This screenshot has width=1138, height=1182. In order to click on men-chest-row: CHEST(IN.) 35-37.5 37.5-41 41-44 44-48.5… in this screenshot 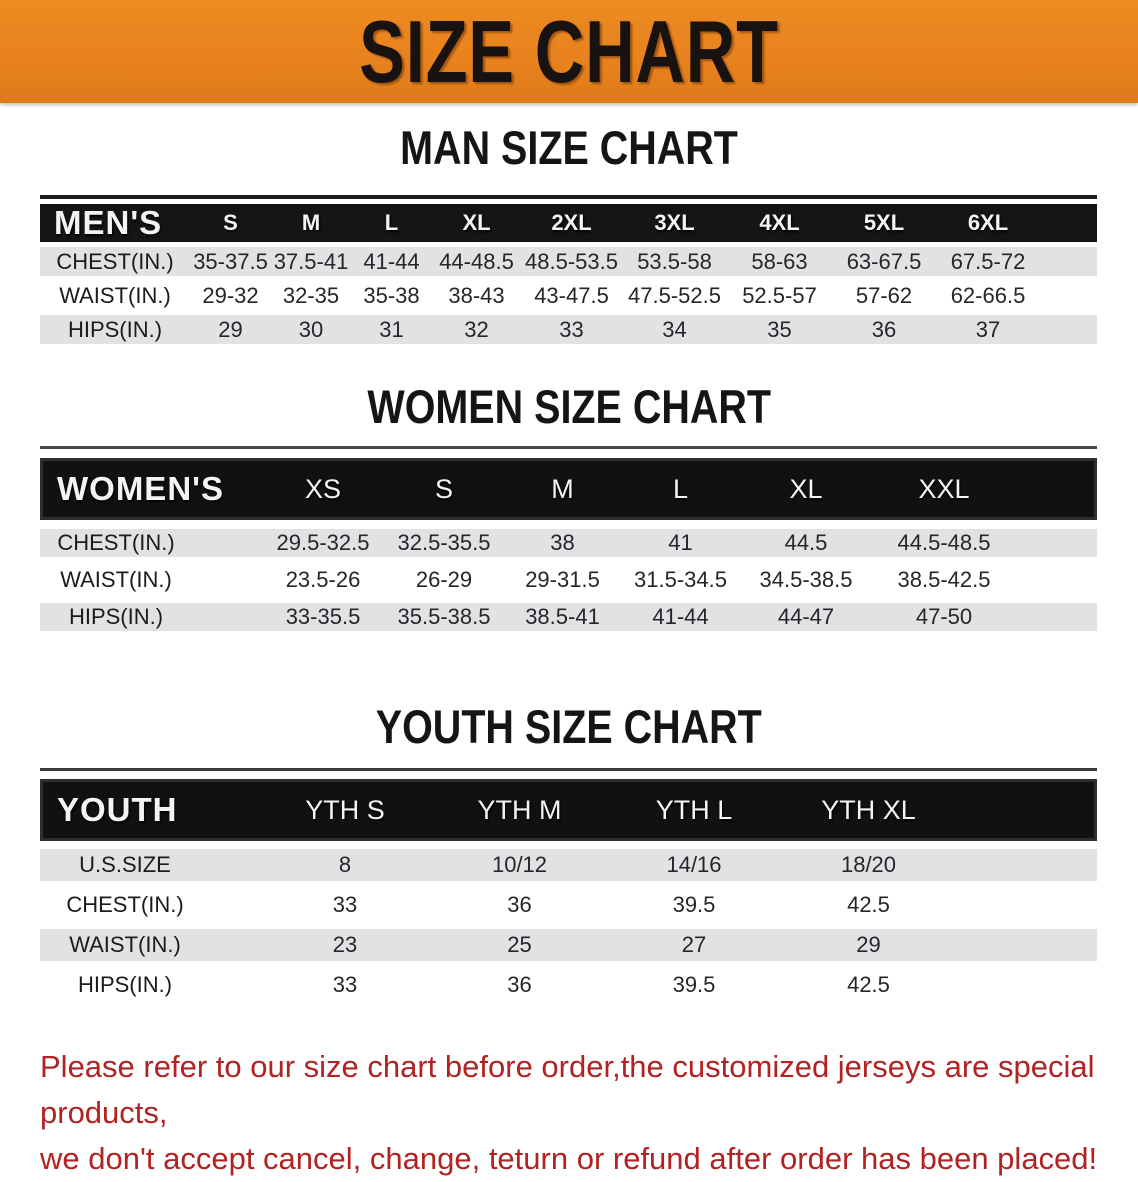, I will do `click(568, 261)`.